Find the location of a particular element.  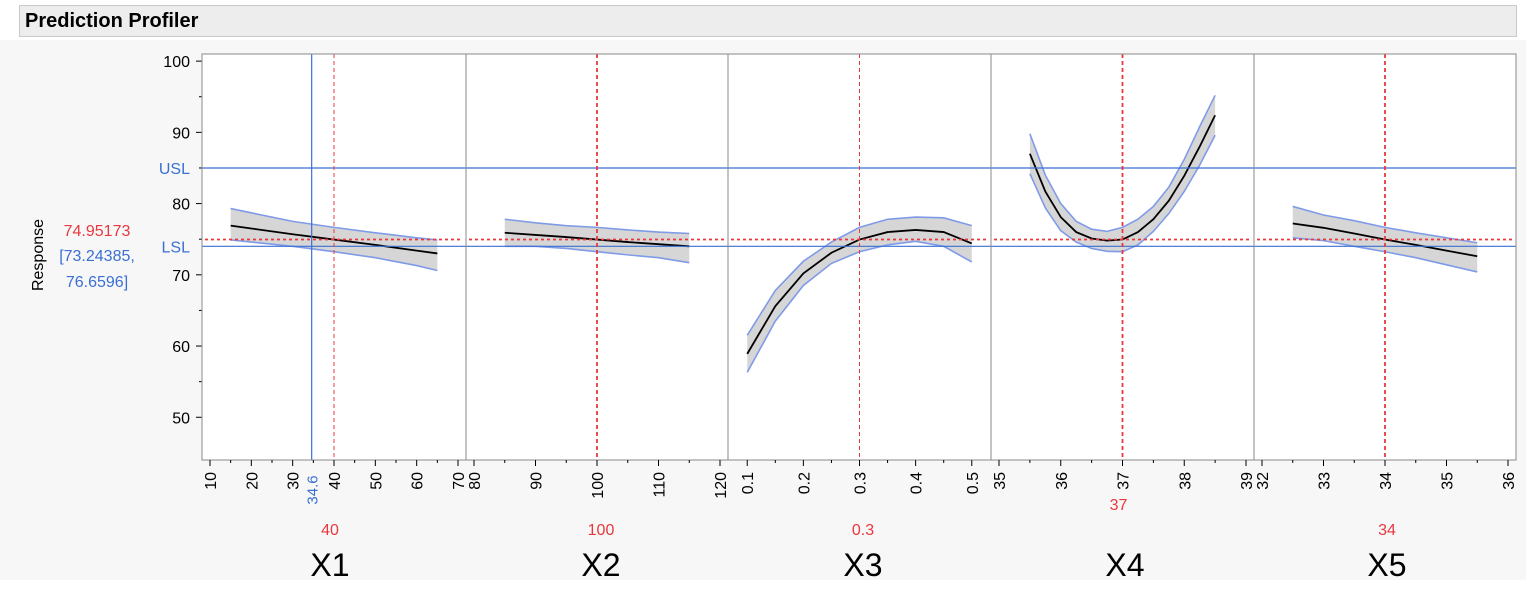

y-tick-label: 80 is located at coordinates (181, 205).